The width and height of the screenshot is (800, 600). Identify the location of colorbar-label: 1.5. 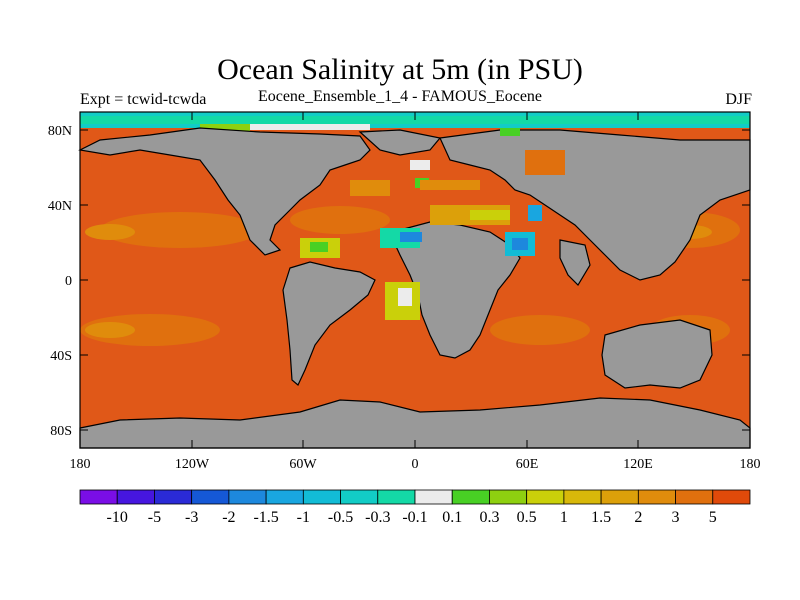
(601, 517).